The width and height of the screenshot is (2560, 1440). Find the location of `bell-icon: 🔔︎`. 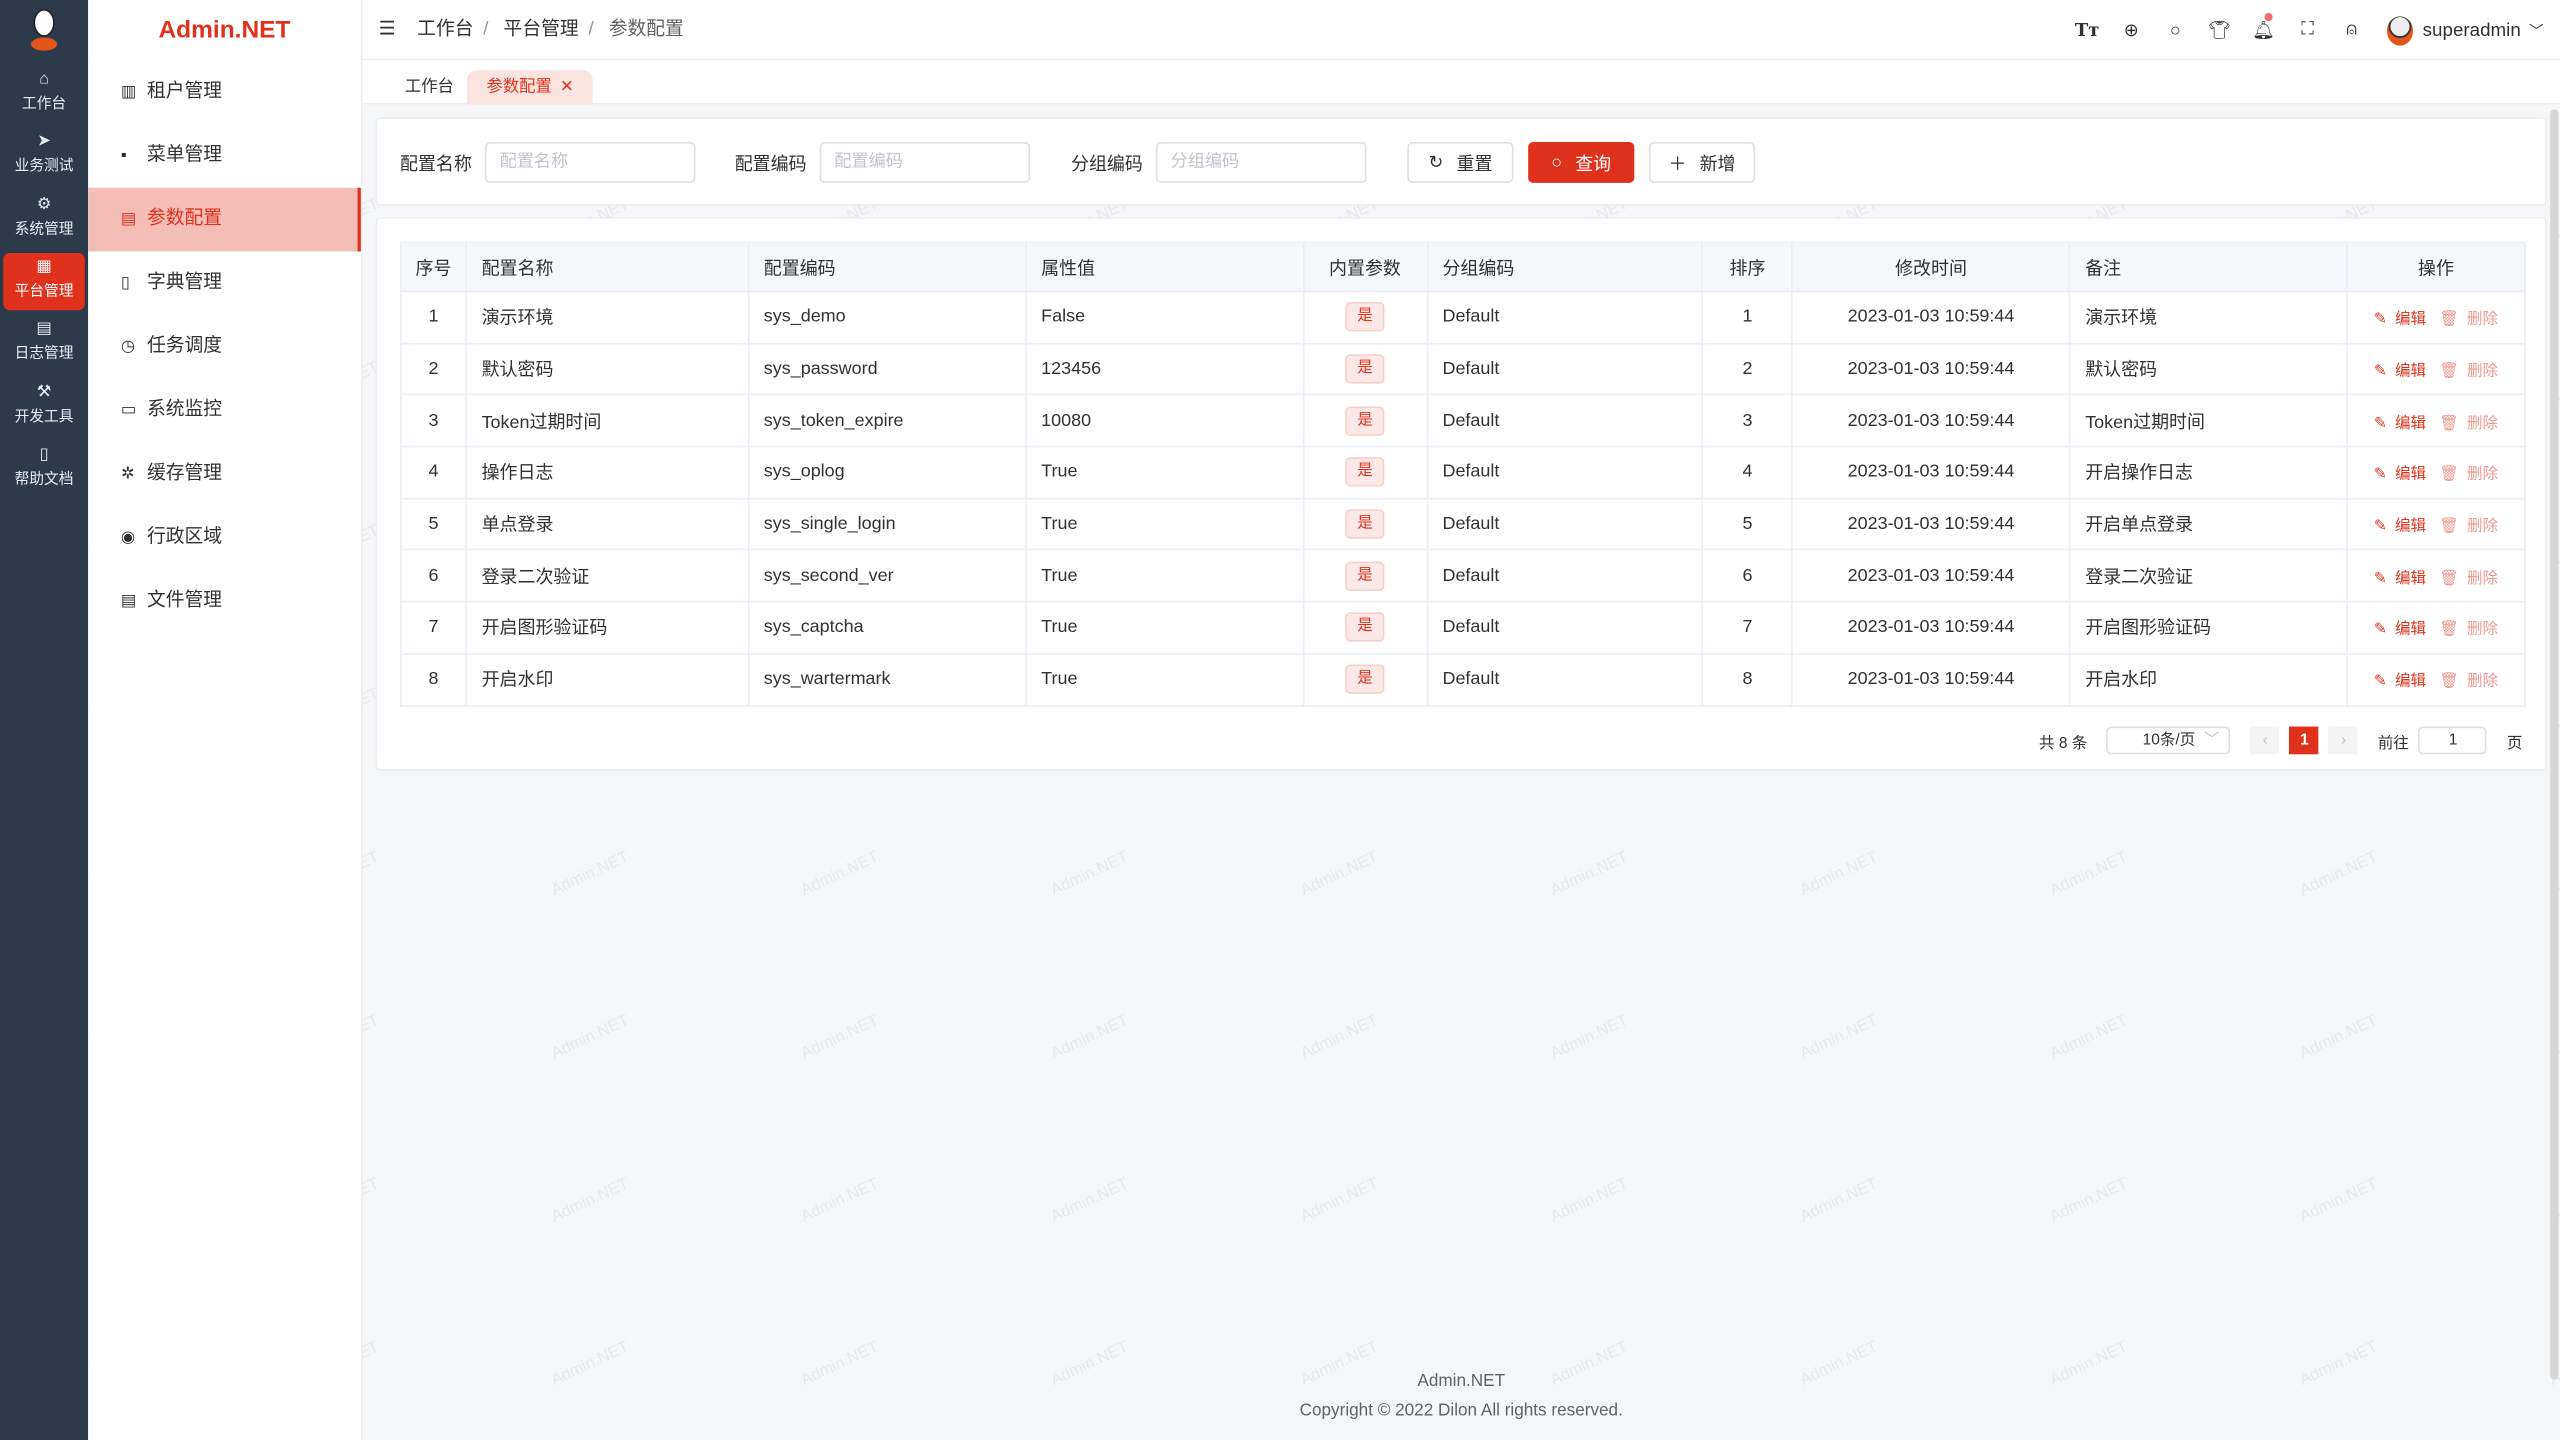

bell-icon: 🔔︎ is located at coordinates (2263, 27).